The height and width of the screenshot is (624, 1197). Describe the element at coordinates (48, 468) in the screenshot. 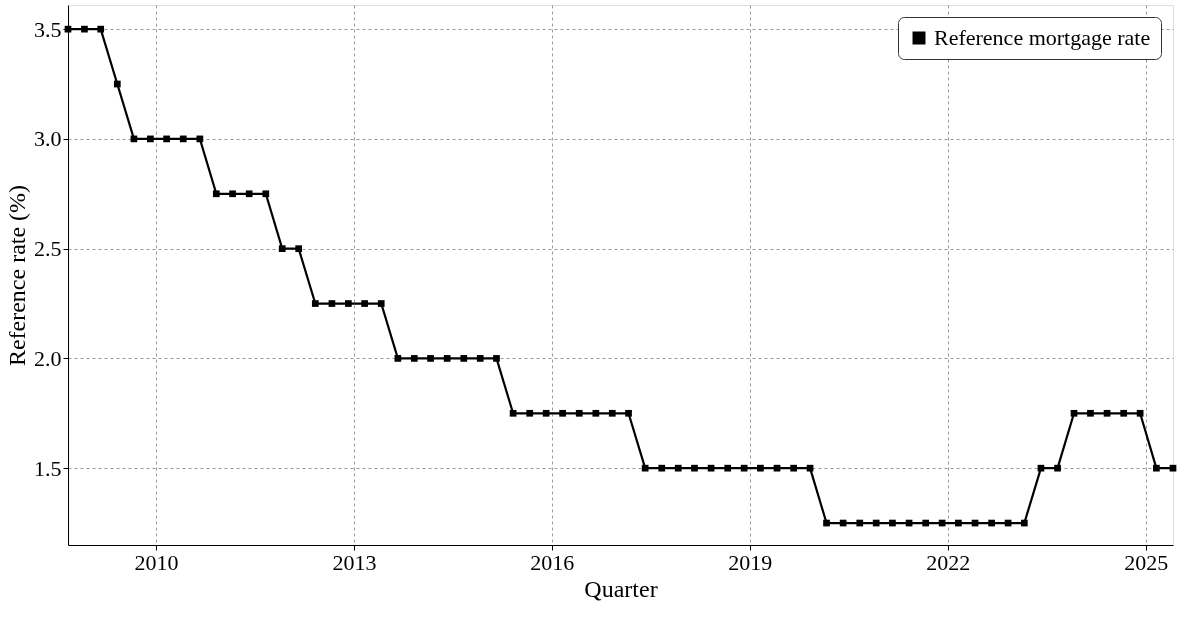

I see `y-tick-label: 1.5` at that location.